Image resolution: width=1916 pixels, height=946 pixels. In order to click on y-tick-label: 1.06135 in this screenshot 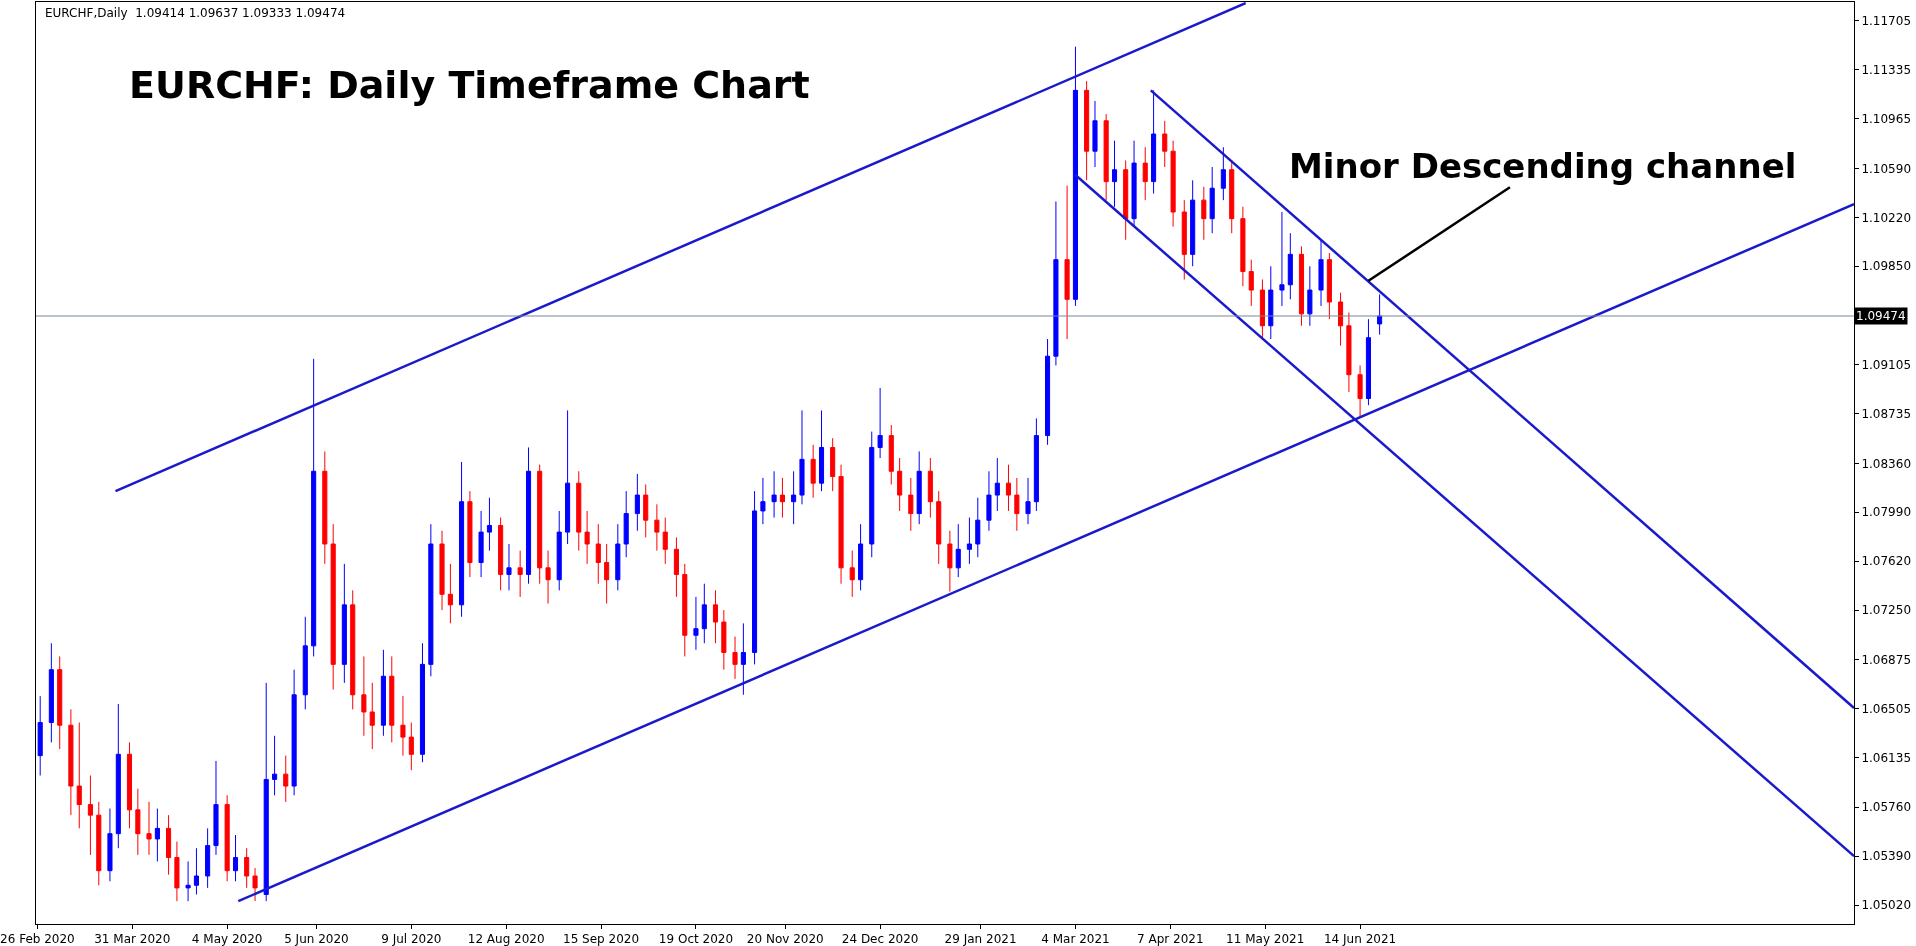, I will do `click(1886, 757)`.